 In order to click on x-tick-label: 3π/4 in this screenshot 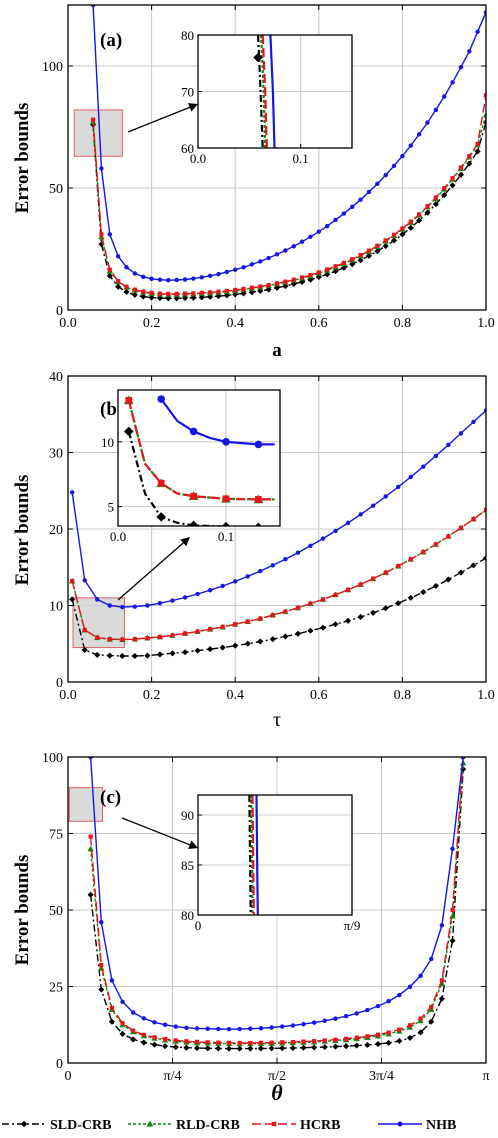, I will do `click(381, 1076)`.